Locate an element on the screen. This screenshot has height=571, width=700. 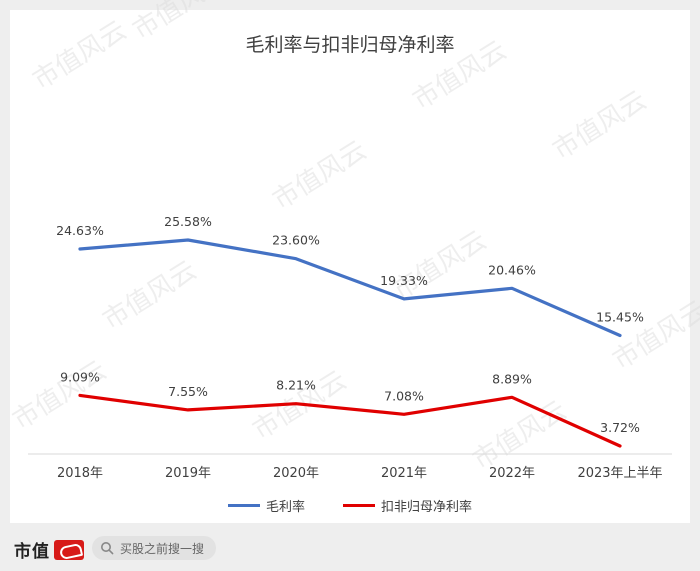
data-label-net-margin: 8.89% is located at coordinates (512, 378).